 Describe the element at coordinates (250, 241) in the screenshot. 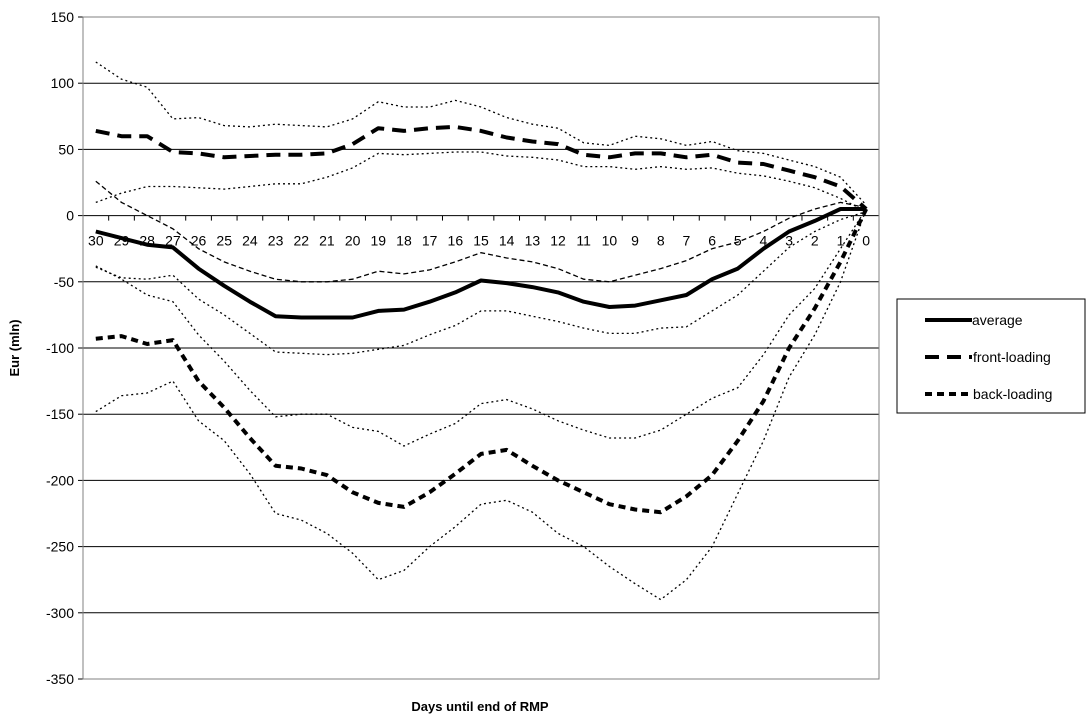

I see `x-tick-label: 24` at that location.